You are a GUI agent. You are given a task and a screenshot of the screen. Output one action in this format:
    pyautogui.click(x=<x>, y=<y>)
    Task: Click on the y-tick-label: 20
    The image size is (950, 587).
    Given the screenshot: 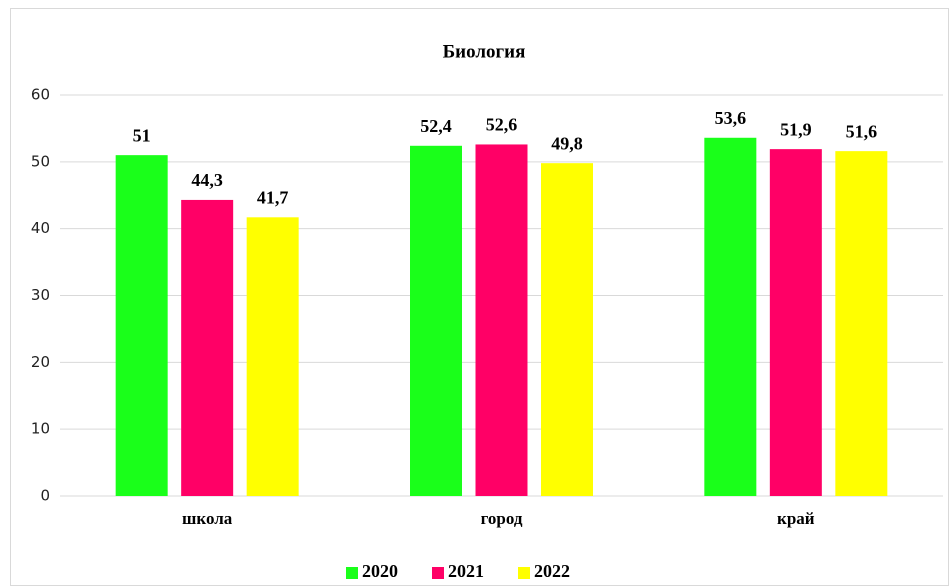 What is the action you would take?
    pyautogui.click(x=40, y=362)
    